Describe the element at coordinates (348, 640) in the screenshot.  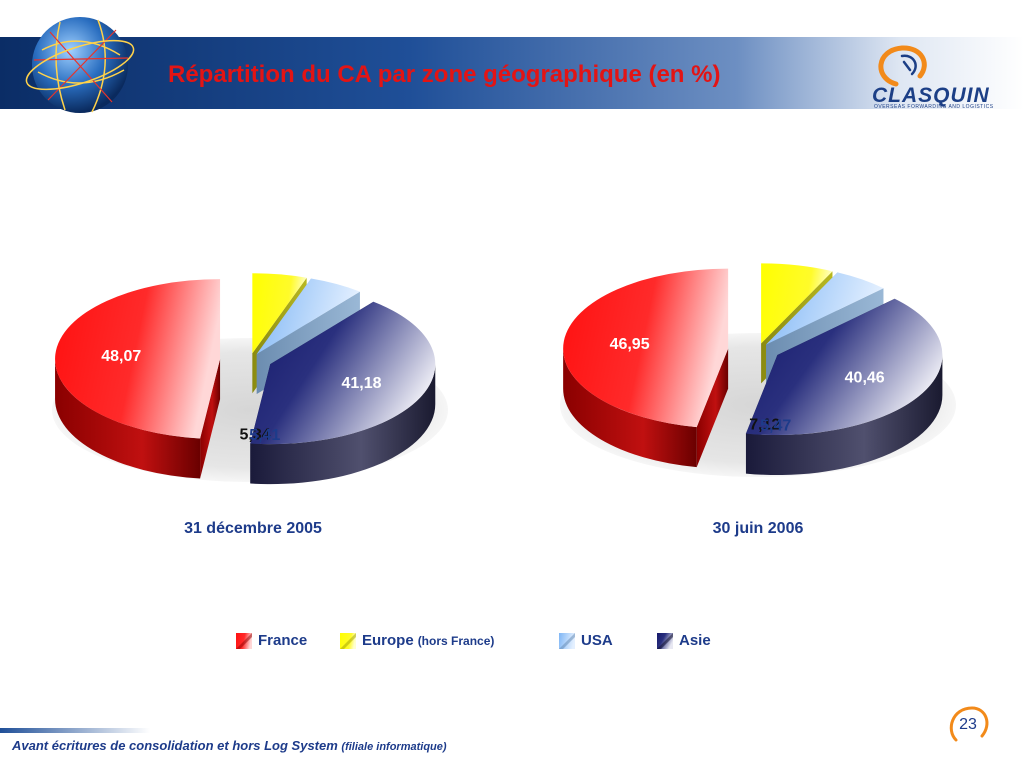
I see `europe-swatch-icon` at that location.